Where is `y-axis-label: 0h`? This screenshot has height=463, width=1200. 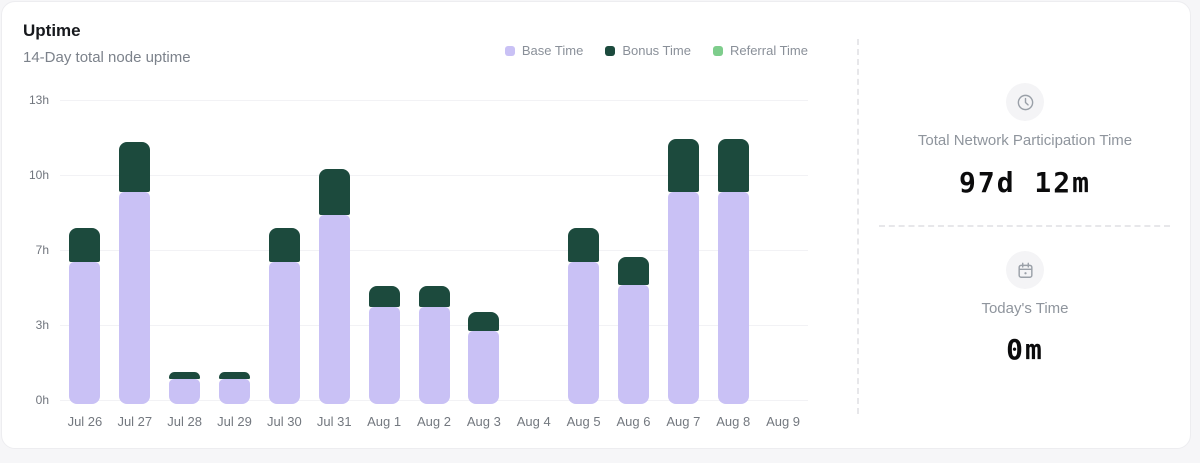 y-axis-label: 0h is located at coordinates (42, 400).